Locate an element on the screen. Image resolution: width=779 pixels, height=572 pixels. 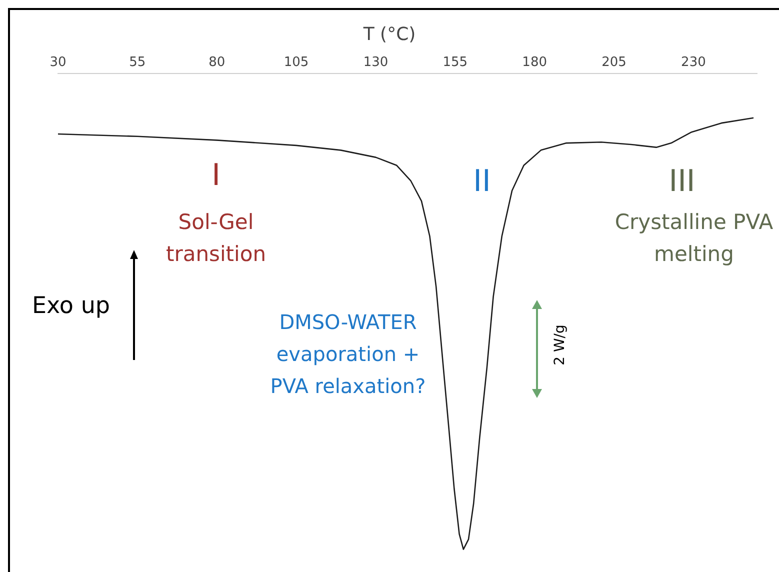
x-tick-label: 205 is located at coordinates (614, 62).